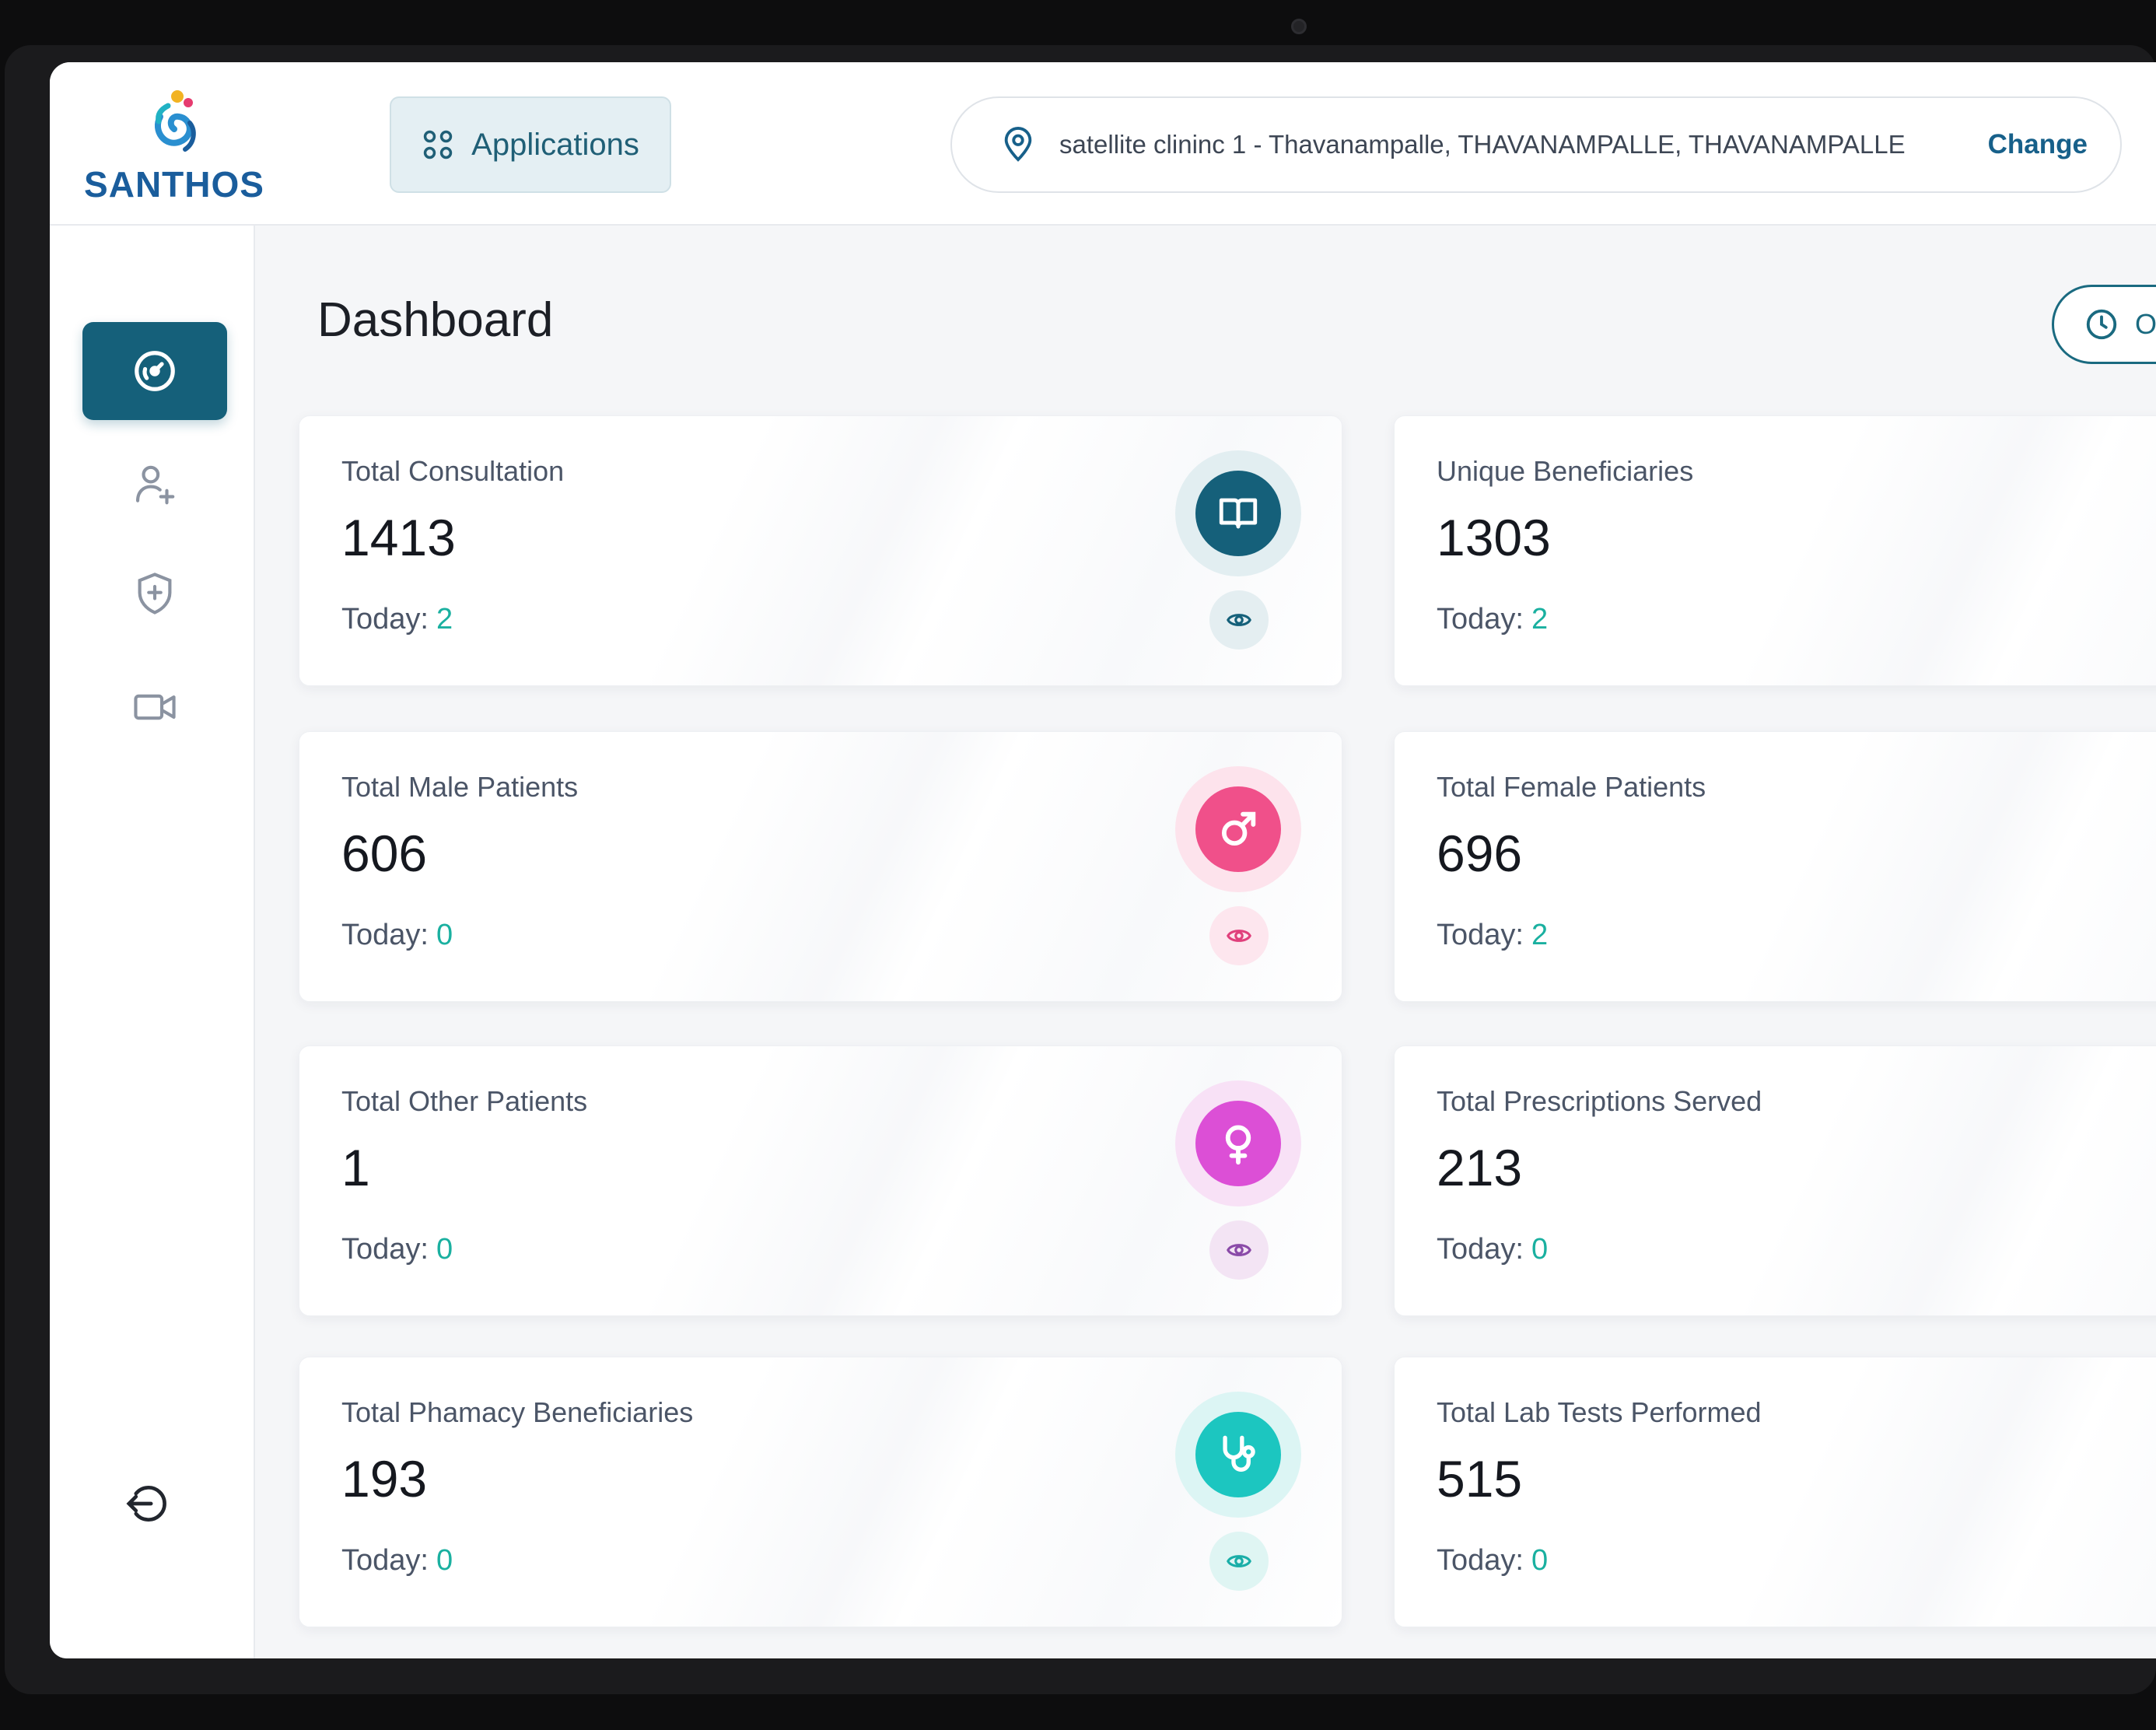 The image size is (2156, 1730). I want to click on book-icon, so click(1238, 513).